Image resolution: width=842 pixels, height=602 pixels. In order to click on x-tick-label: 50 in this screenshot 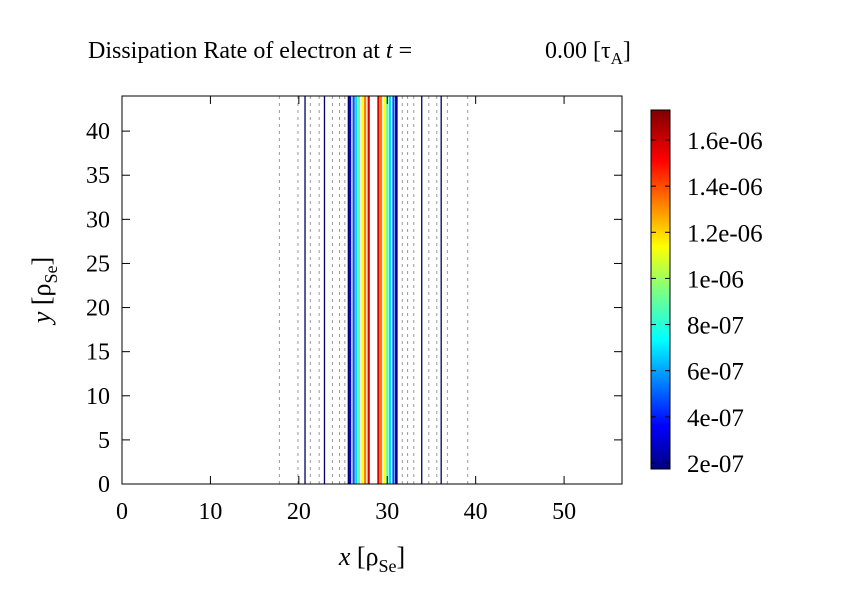, I will do `click(564, 512)`.